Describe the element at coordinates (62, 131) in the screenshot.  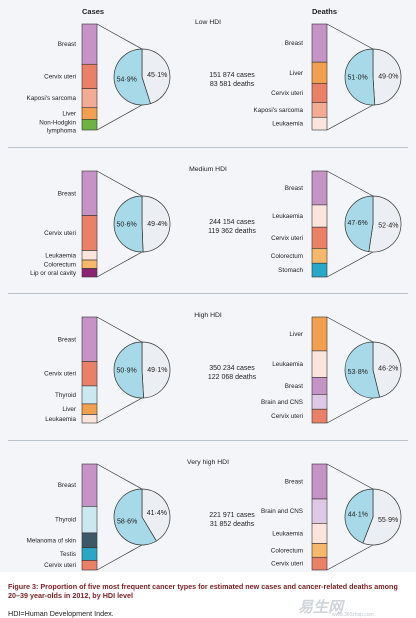
I see `bar-label-non-hodgkin-lymphoma-line2: lymphoma` at that location.